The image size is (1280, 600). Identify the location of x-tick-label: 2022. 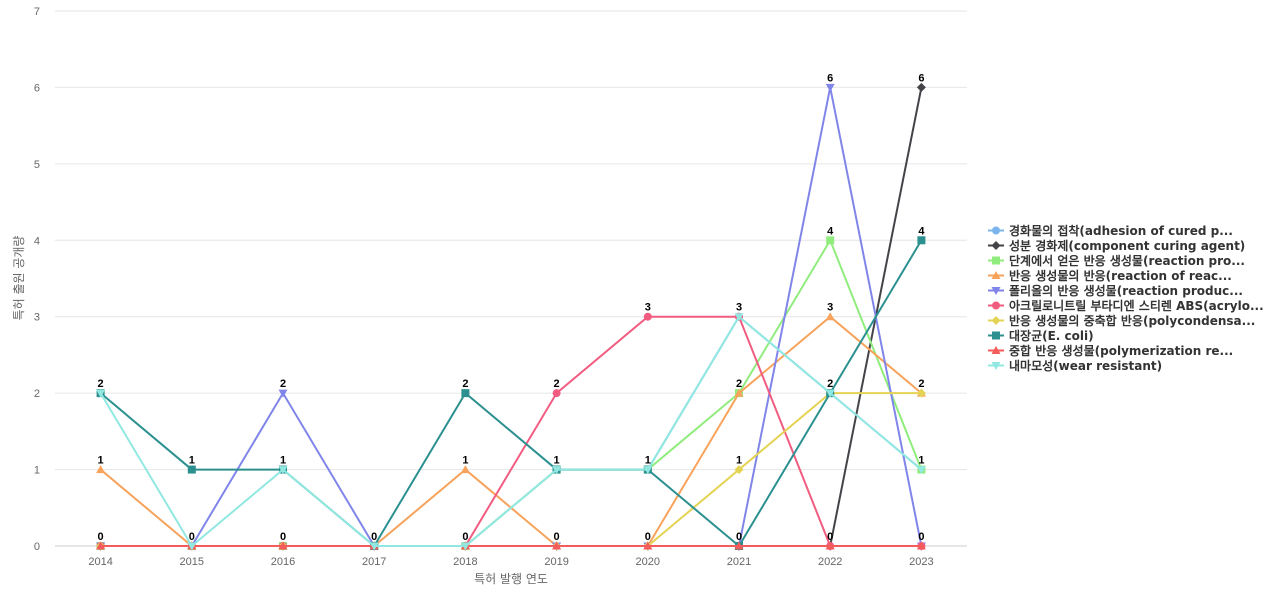
(830, 562).